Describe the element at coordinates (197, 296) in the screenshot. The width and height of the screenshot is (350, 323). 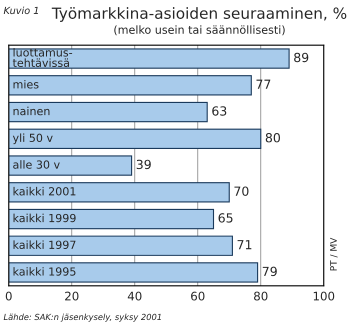
I see `x-tick-label: 60` at that location.